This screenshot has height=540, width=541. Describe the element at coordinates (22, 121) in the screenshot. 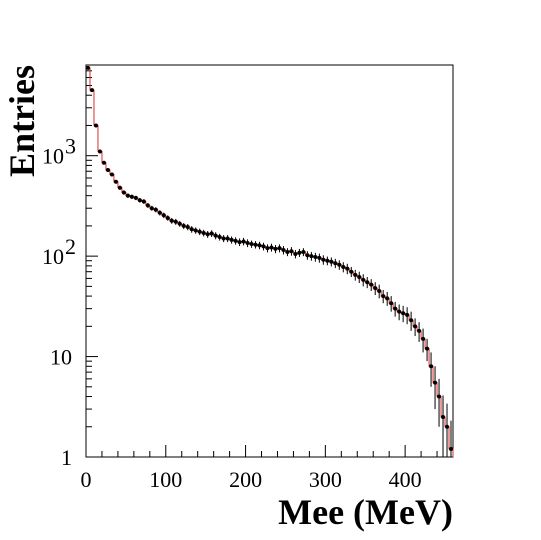

I see `y-axis-title: Entries` at that location.